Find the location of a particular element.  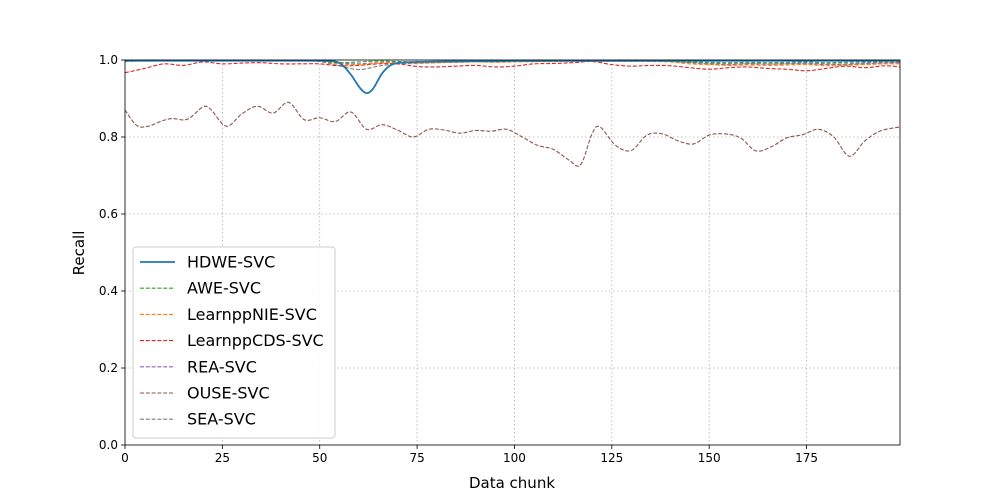

legend-label-rea-svc: REA-SVC is located at coordinates (222, 366).